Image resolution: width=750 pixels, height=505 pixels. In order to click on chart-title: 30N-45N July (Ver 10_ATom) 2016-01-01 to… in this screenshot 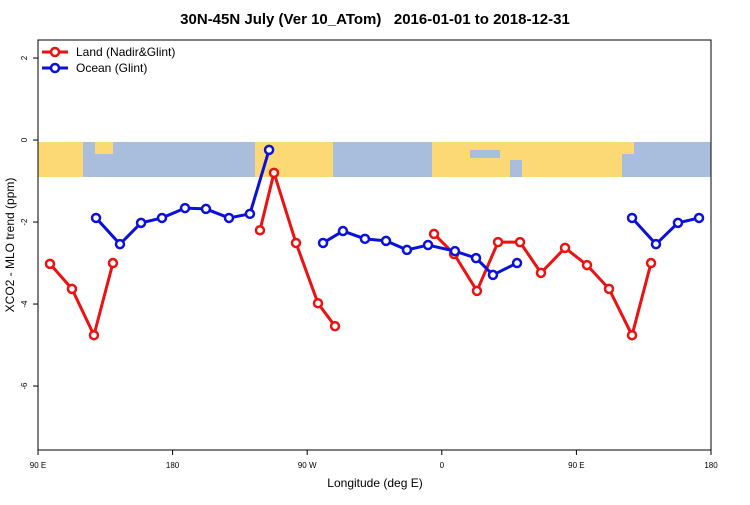, I will do `click(375, 19)`.